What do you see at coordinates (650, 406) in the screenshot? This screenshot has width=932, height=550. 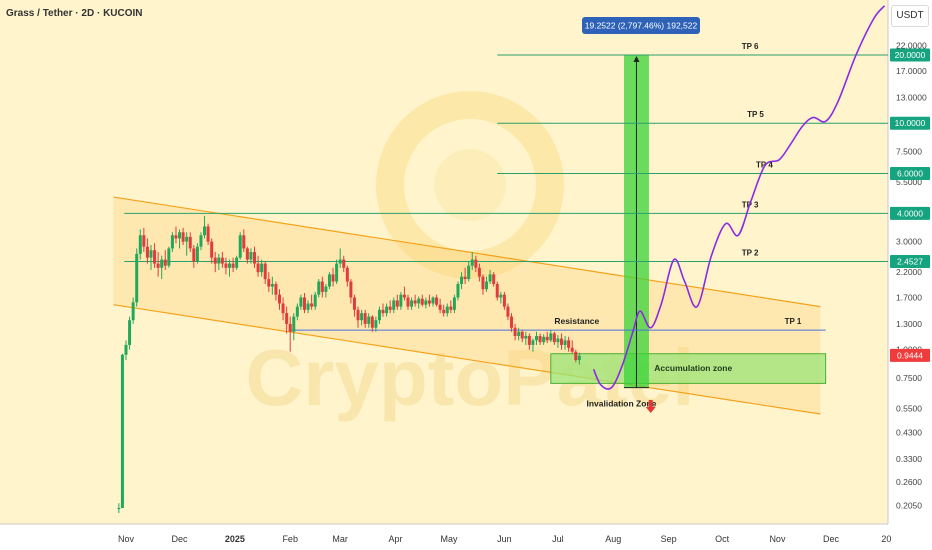 I see `invalidation-arrow-icon` at bounding box center [650, 406].